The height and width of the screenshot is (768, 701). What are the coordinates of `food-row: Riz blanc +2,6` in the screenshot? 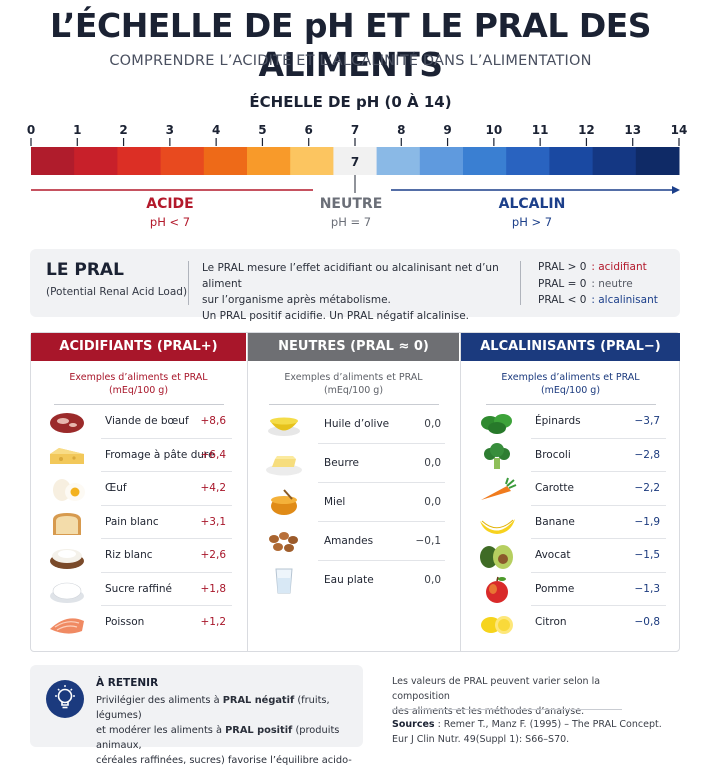 It's located at (138, 556).